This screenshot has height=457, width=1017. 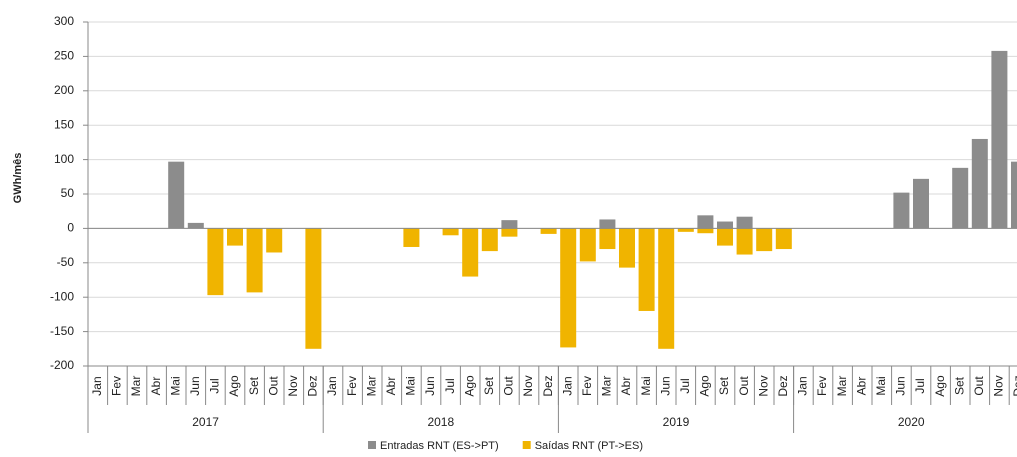 I want to click on y-axis-label: GWh/mês, so click(x=18, y=178).